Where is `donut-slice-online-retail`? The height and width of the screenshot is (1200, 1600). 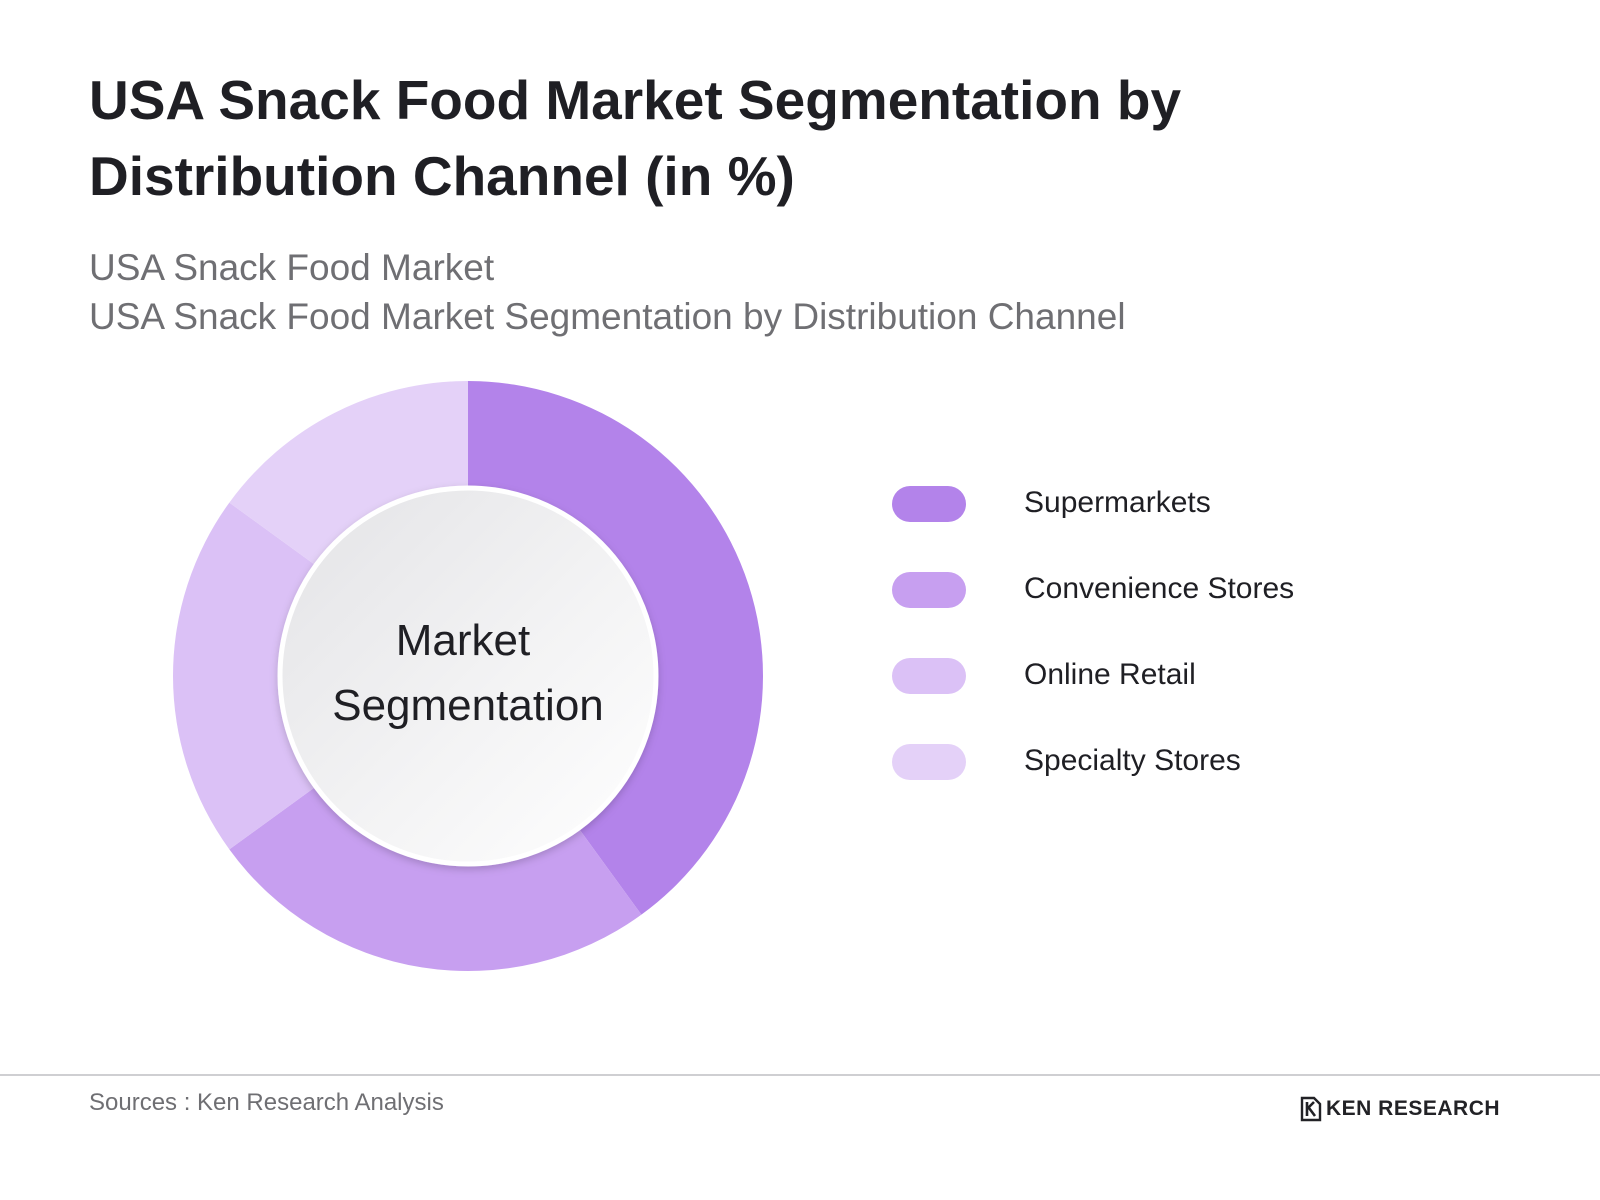
donut-slice-online-retail is located at coordinates (244, 676).